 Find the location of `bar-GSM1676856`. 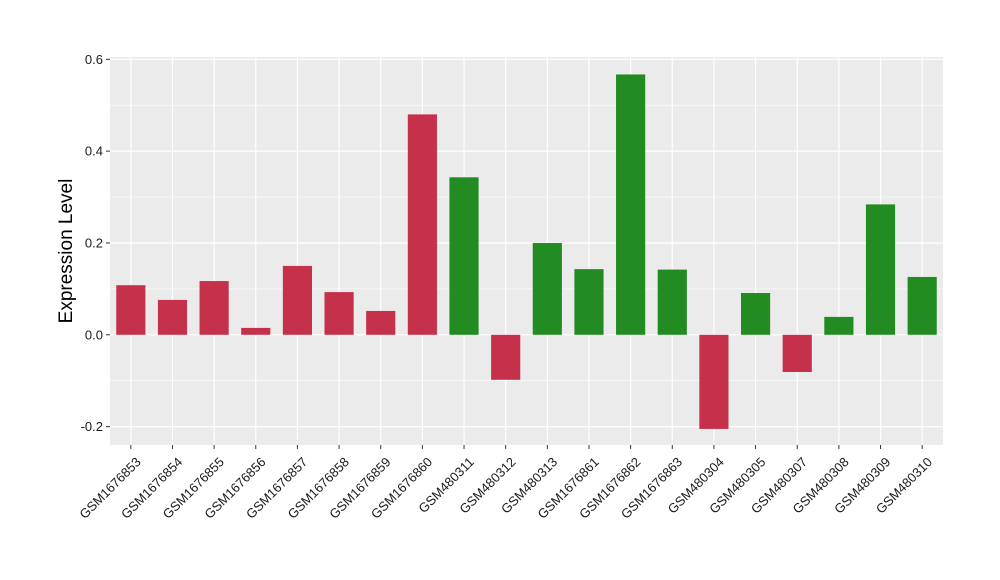

bar-GSM1676856 is located at coordinates (256, 331).